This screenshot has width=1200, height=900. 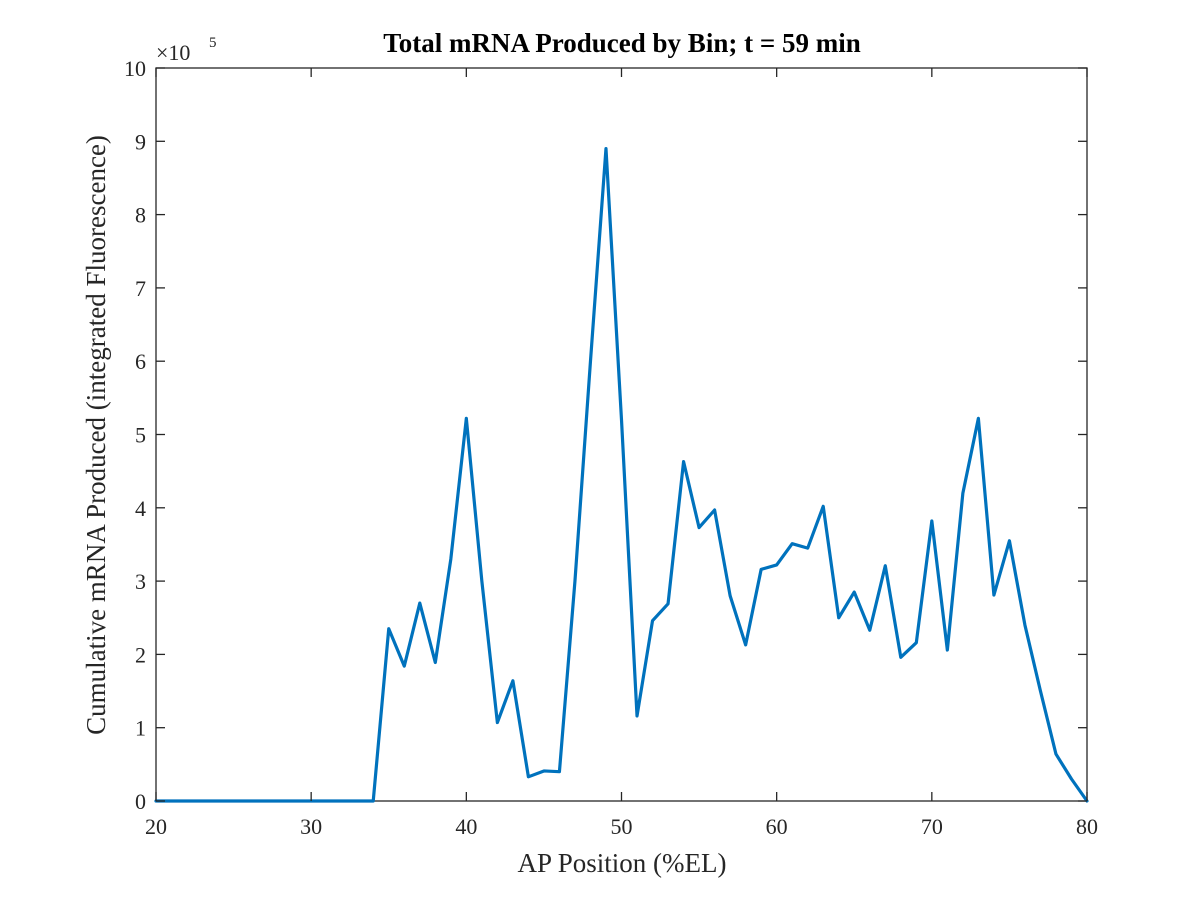 I want to click on y-multiplier-label: ×10, so click(x=173, y=52).